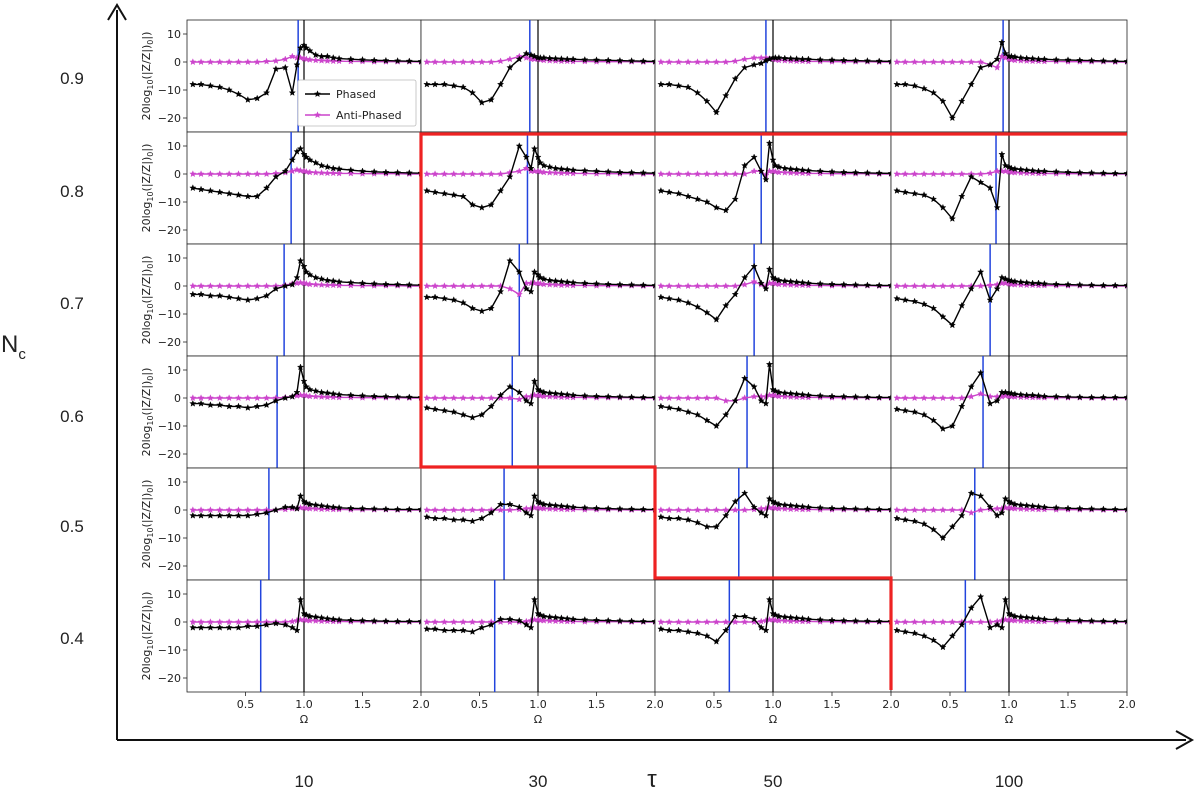 The width and height of the screenshot is (1200, 794). Describe the element at coordinates (174, 34) in the screenshot. I see `ytick-label: 10` at that location.